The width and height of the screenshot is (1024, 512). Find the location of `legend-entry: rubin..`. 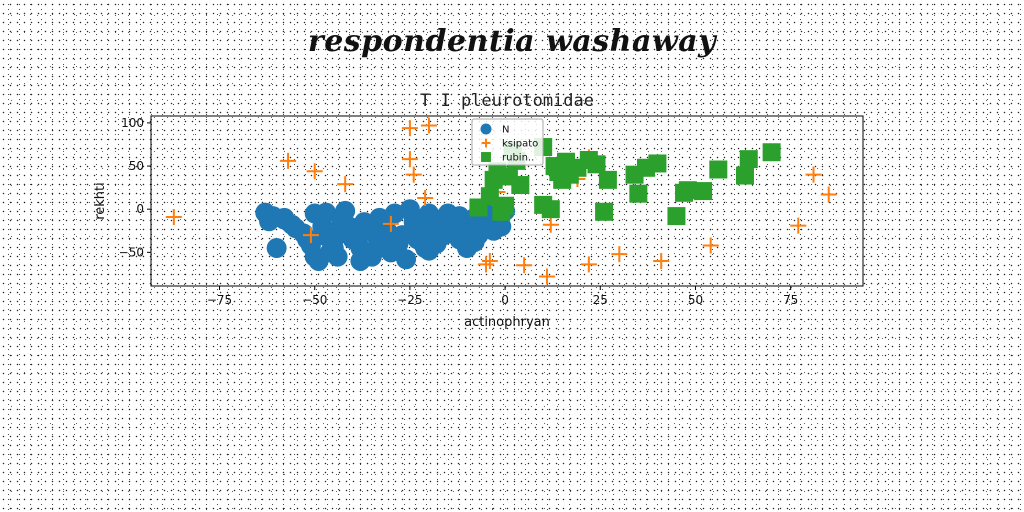

legend-entry: rubin.. is located at coordinates (507, 158).